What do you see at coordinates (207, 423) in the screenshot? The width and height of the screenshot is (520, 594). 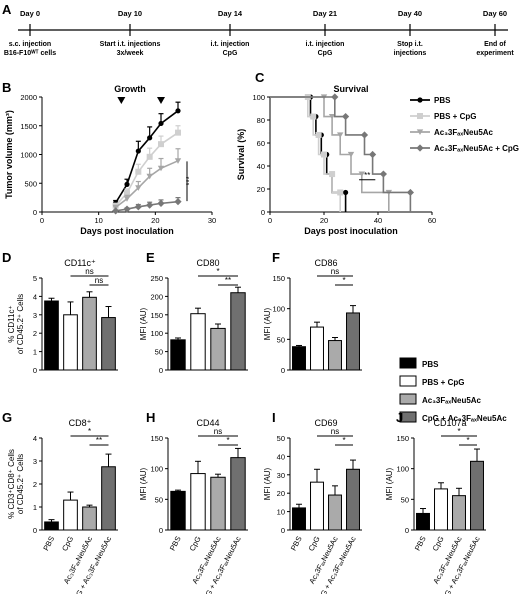 I see `panel-title: CD44` at bounding box center [207, 423].